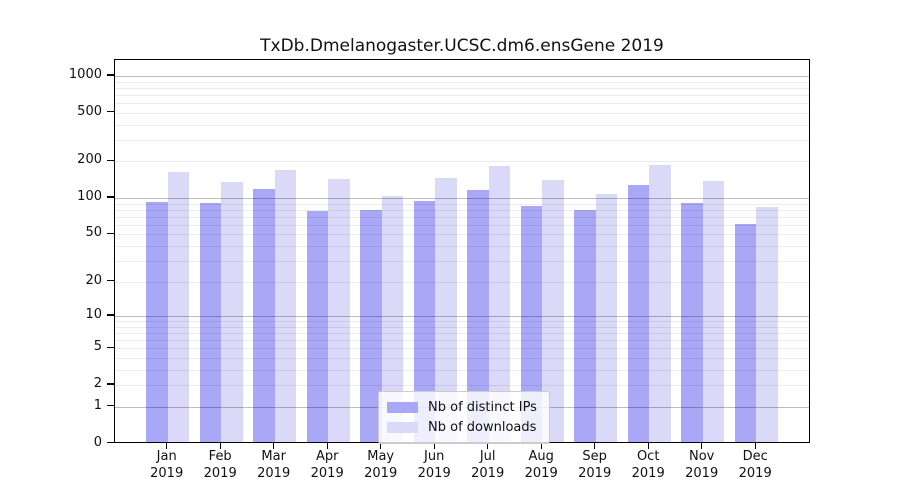 The image size is (900, 500). I want to click on bar-downloads-nov-2019, so click(713, 311).